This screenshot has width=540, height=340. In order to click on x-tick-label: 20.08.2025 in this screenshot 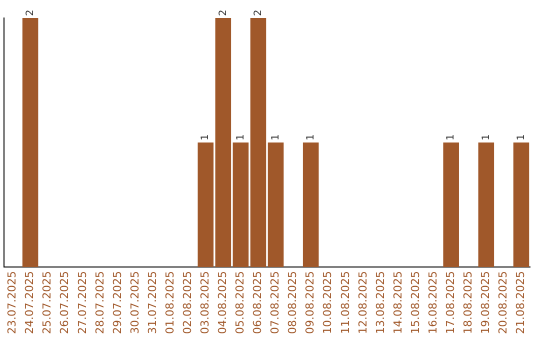, I will do `click(503, 302)`.